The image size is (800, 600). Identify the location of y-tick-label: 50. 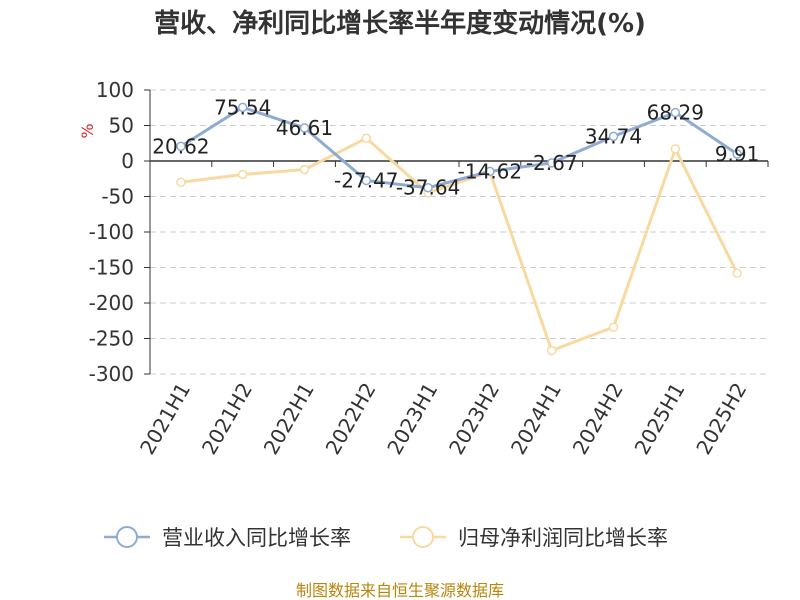
(121, 126).